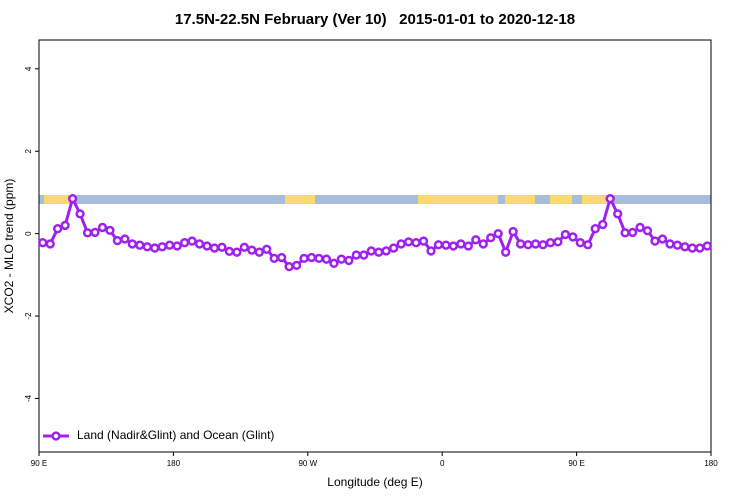 The width and height of the screenshot is (750, 500). What do you see at coordinates (442, 463) in the screenshot?
I see `x-tick-label: 0` at bounding box center [442, 463].